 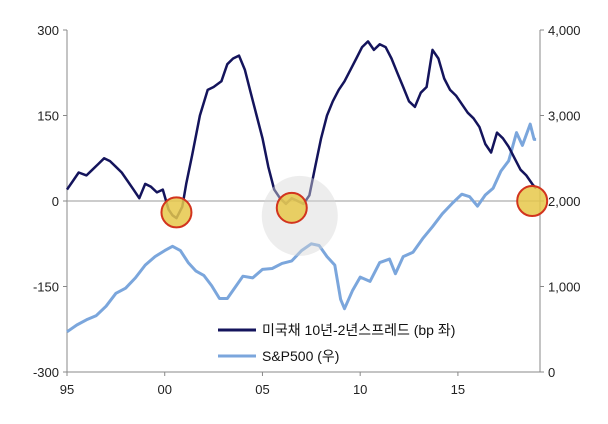 What do you see at coordinates (360, 389) in the screenshot?
I see `x-tick-label: 10` at bounding box center [360, 389].